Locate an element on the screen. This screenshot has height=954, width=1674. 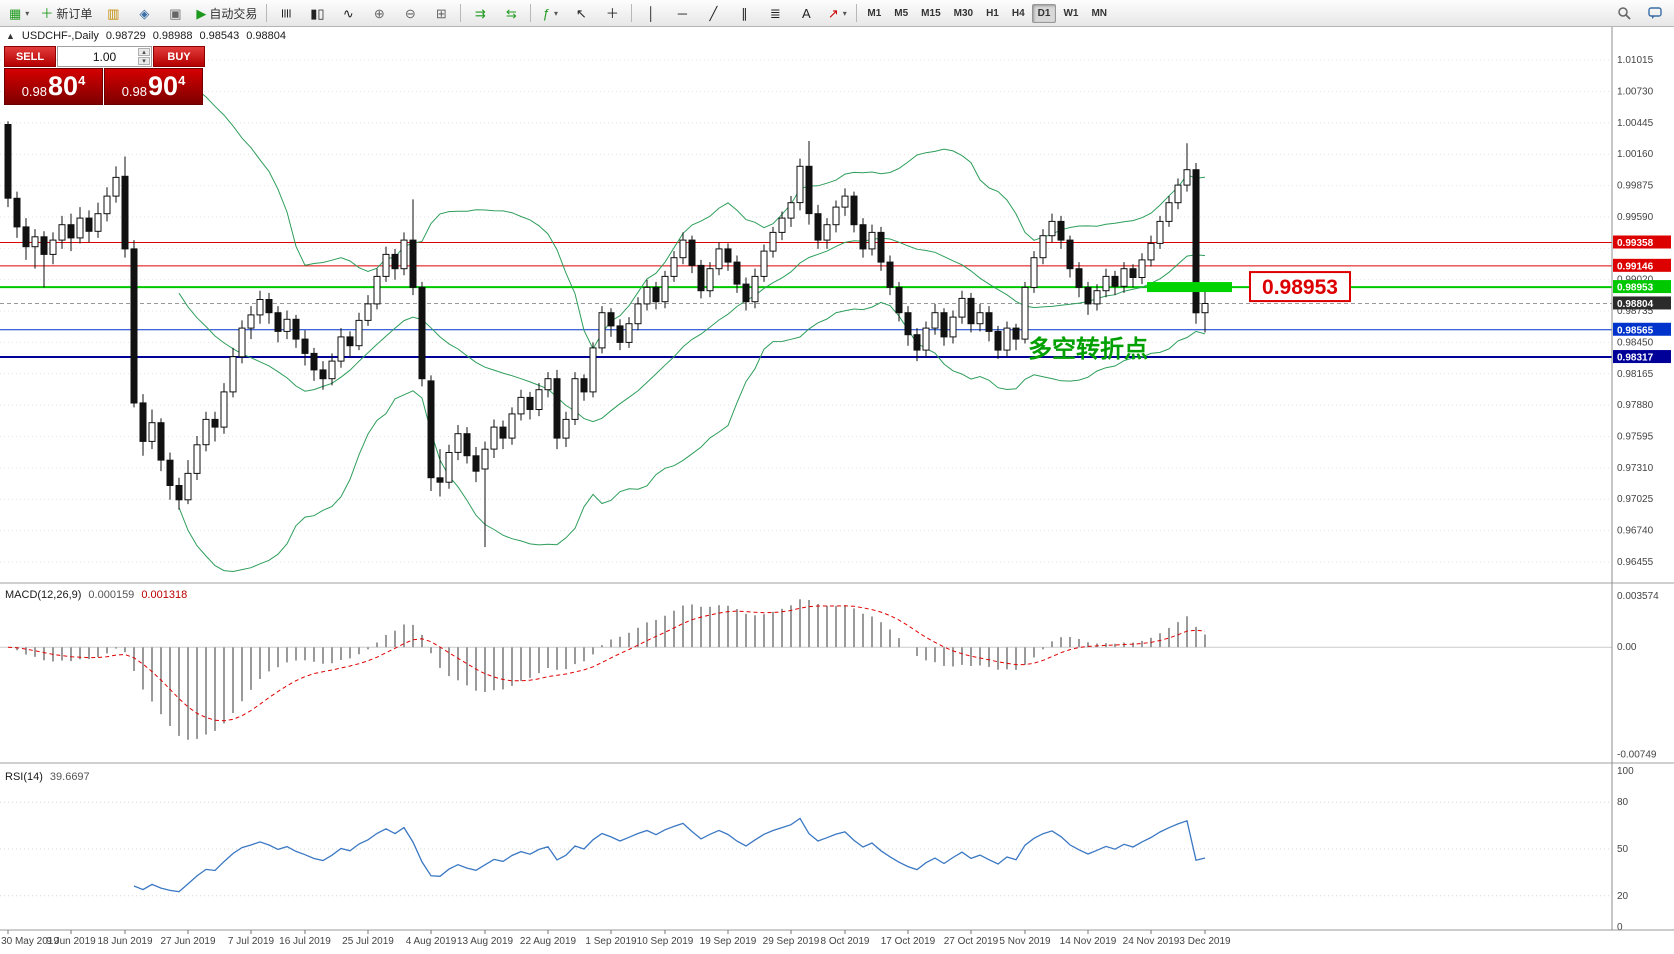
one-click-trading-panel: SELL 1.00 ▴ ▾ BUY 0.98 80 4 0.98 90 4 is located at coordinates (104, 75).